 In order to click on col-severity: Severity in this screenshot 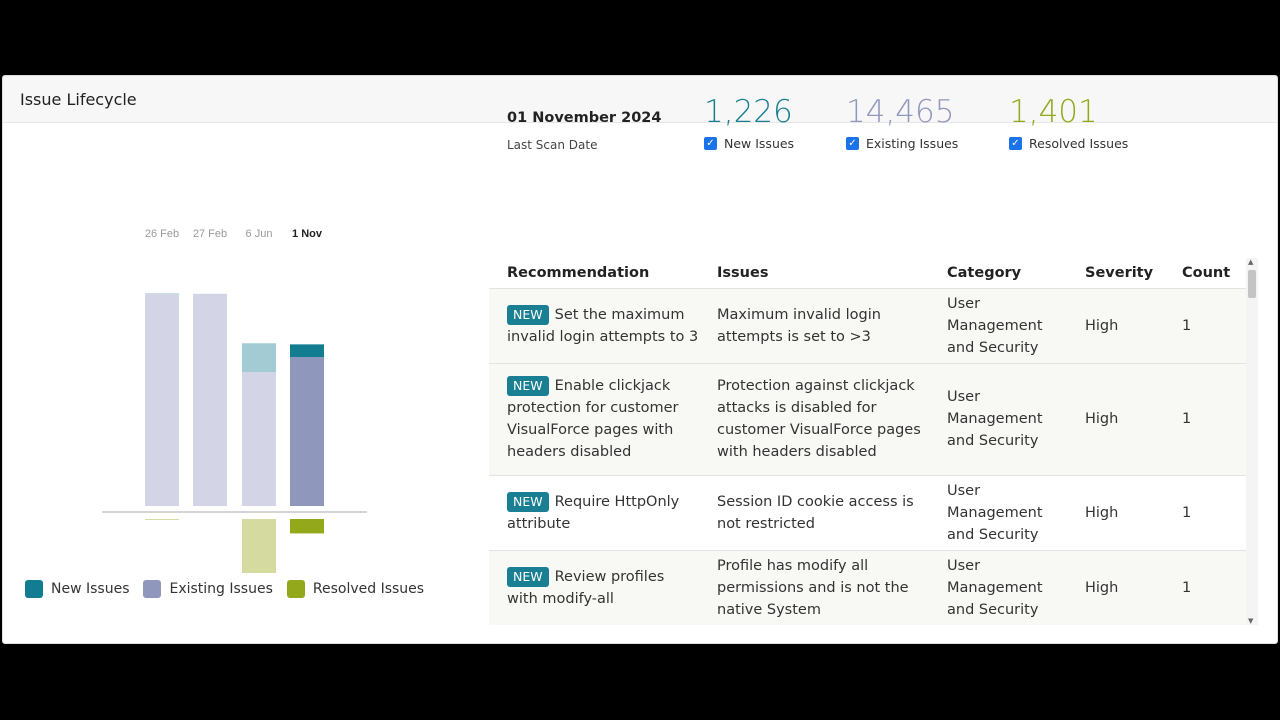, I will do `click(1115, 273)`.